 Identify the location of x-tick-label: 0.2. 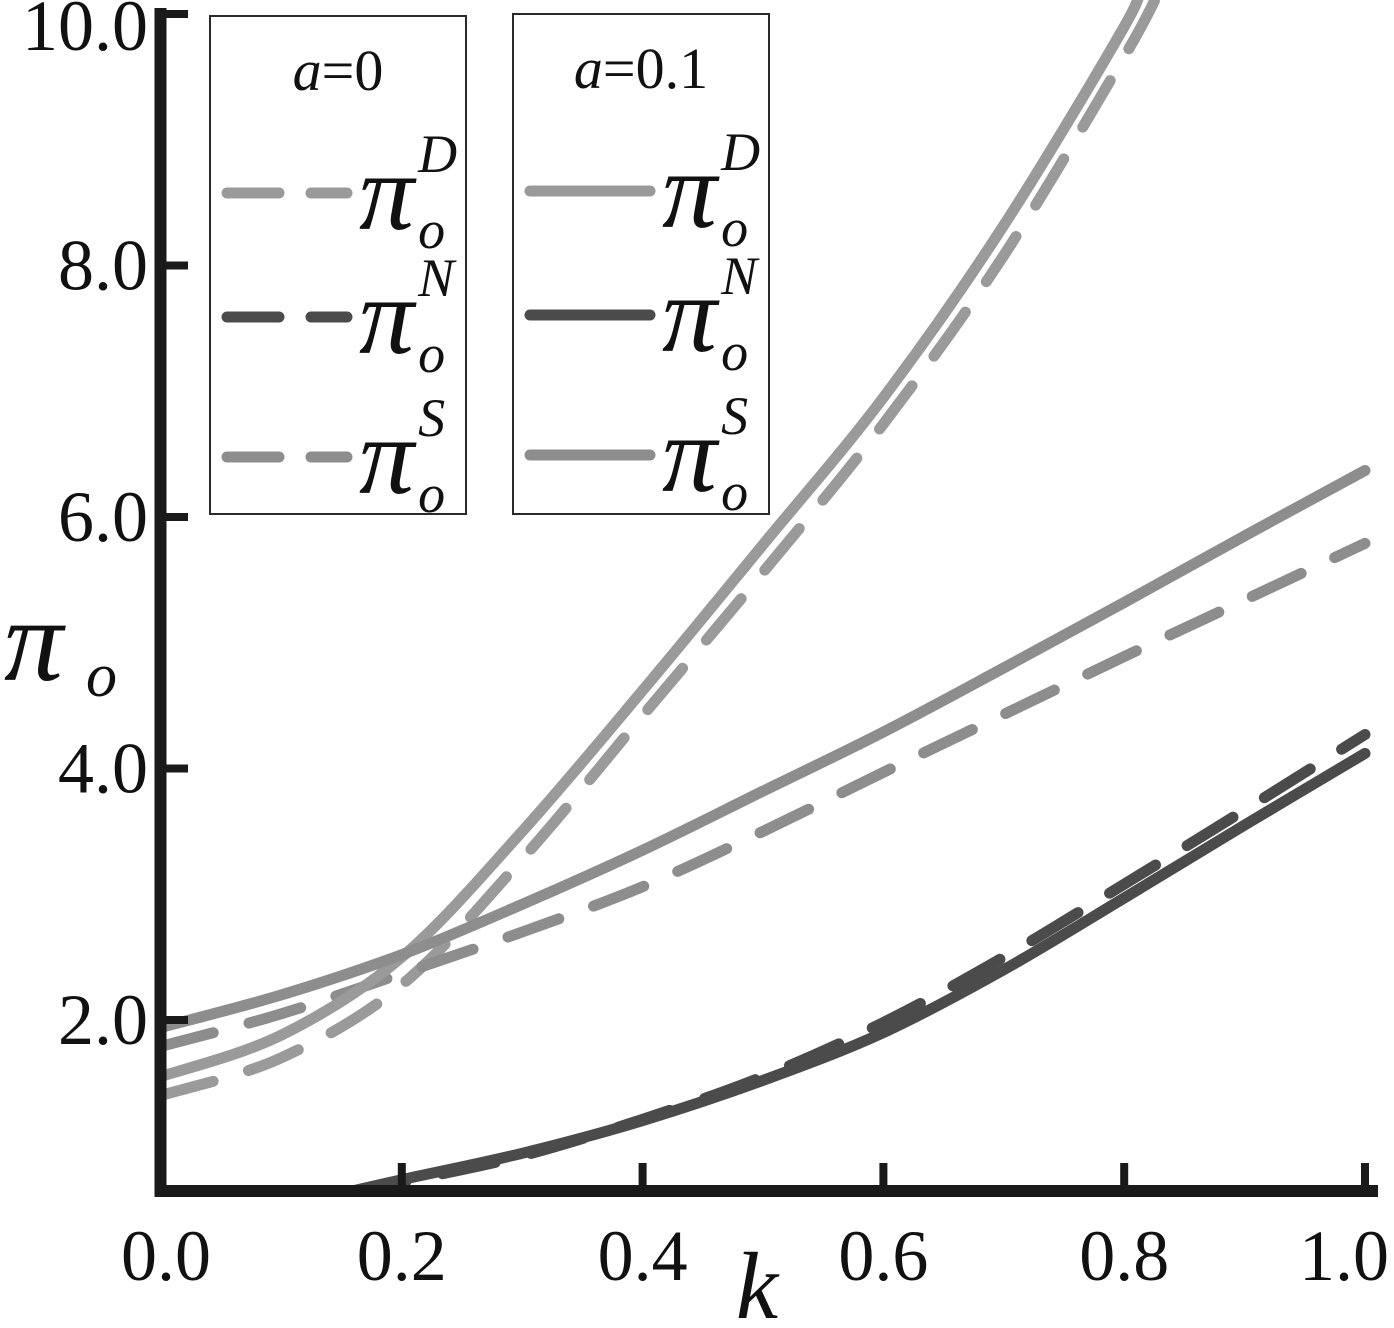
(402, 1256).